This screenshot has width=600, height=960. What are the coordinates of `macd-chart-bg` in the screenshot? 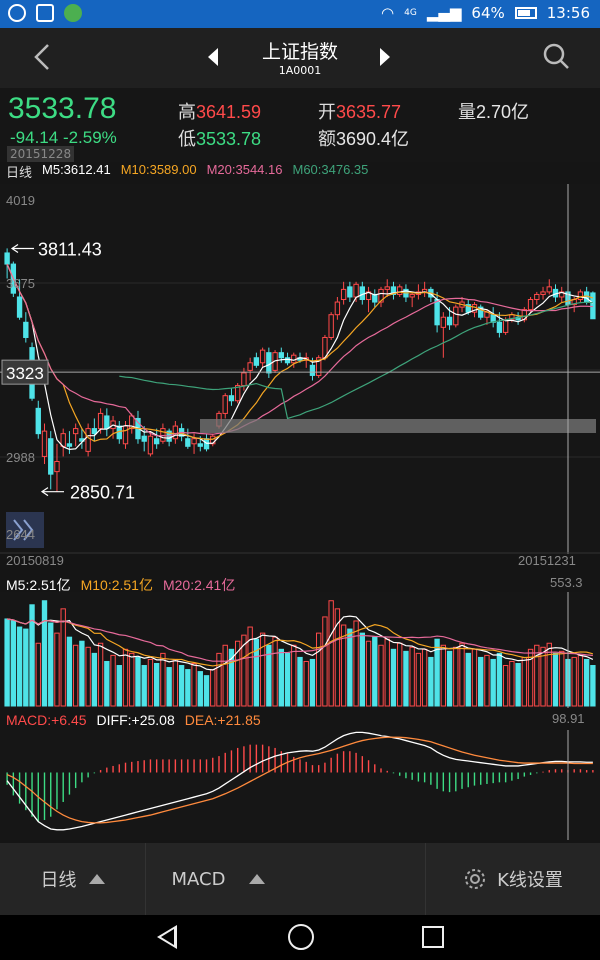 It's located at (300, 785).